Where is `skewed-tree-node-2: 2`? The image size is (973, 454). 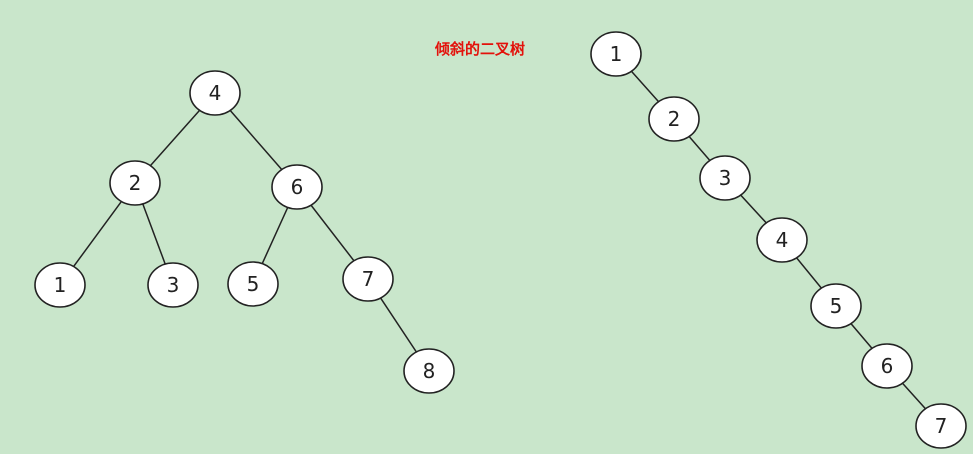 skewed-tree-node-2: 2 is located at coordinates (674, 119).